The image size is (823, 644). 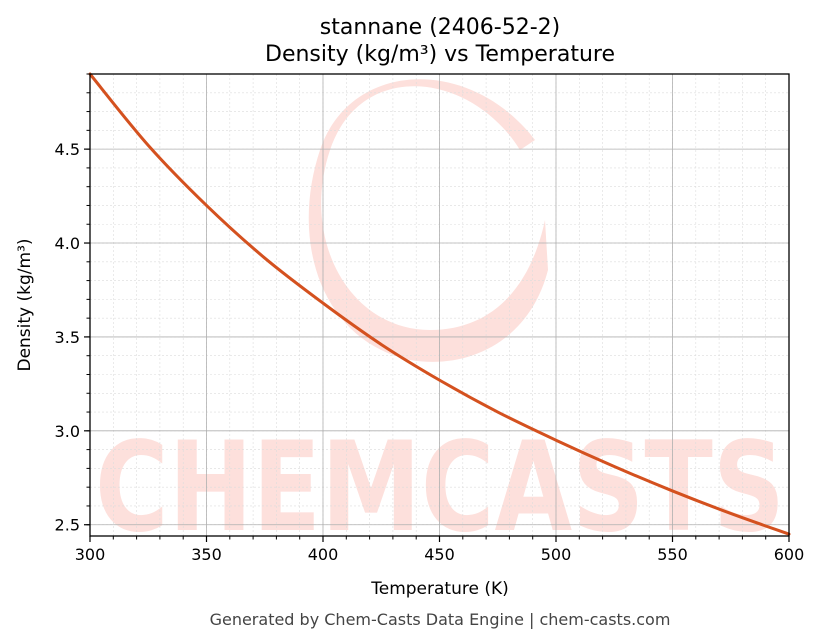 What do you see at coordinates (789, 554) in the screenshot?
I see `x-tick-label: 600` at bounding box center [789, 554].